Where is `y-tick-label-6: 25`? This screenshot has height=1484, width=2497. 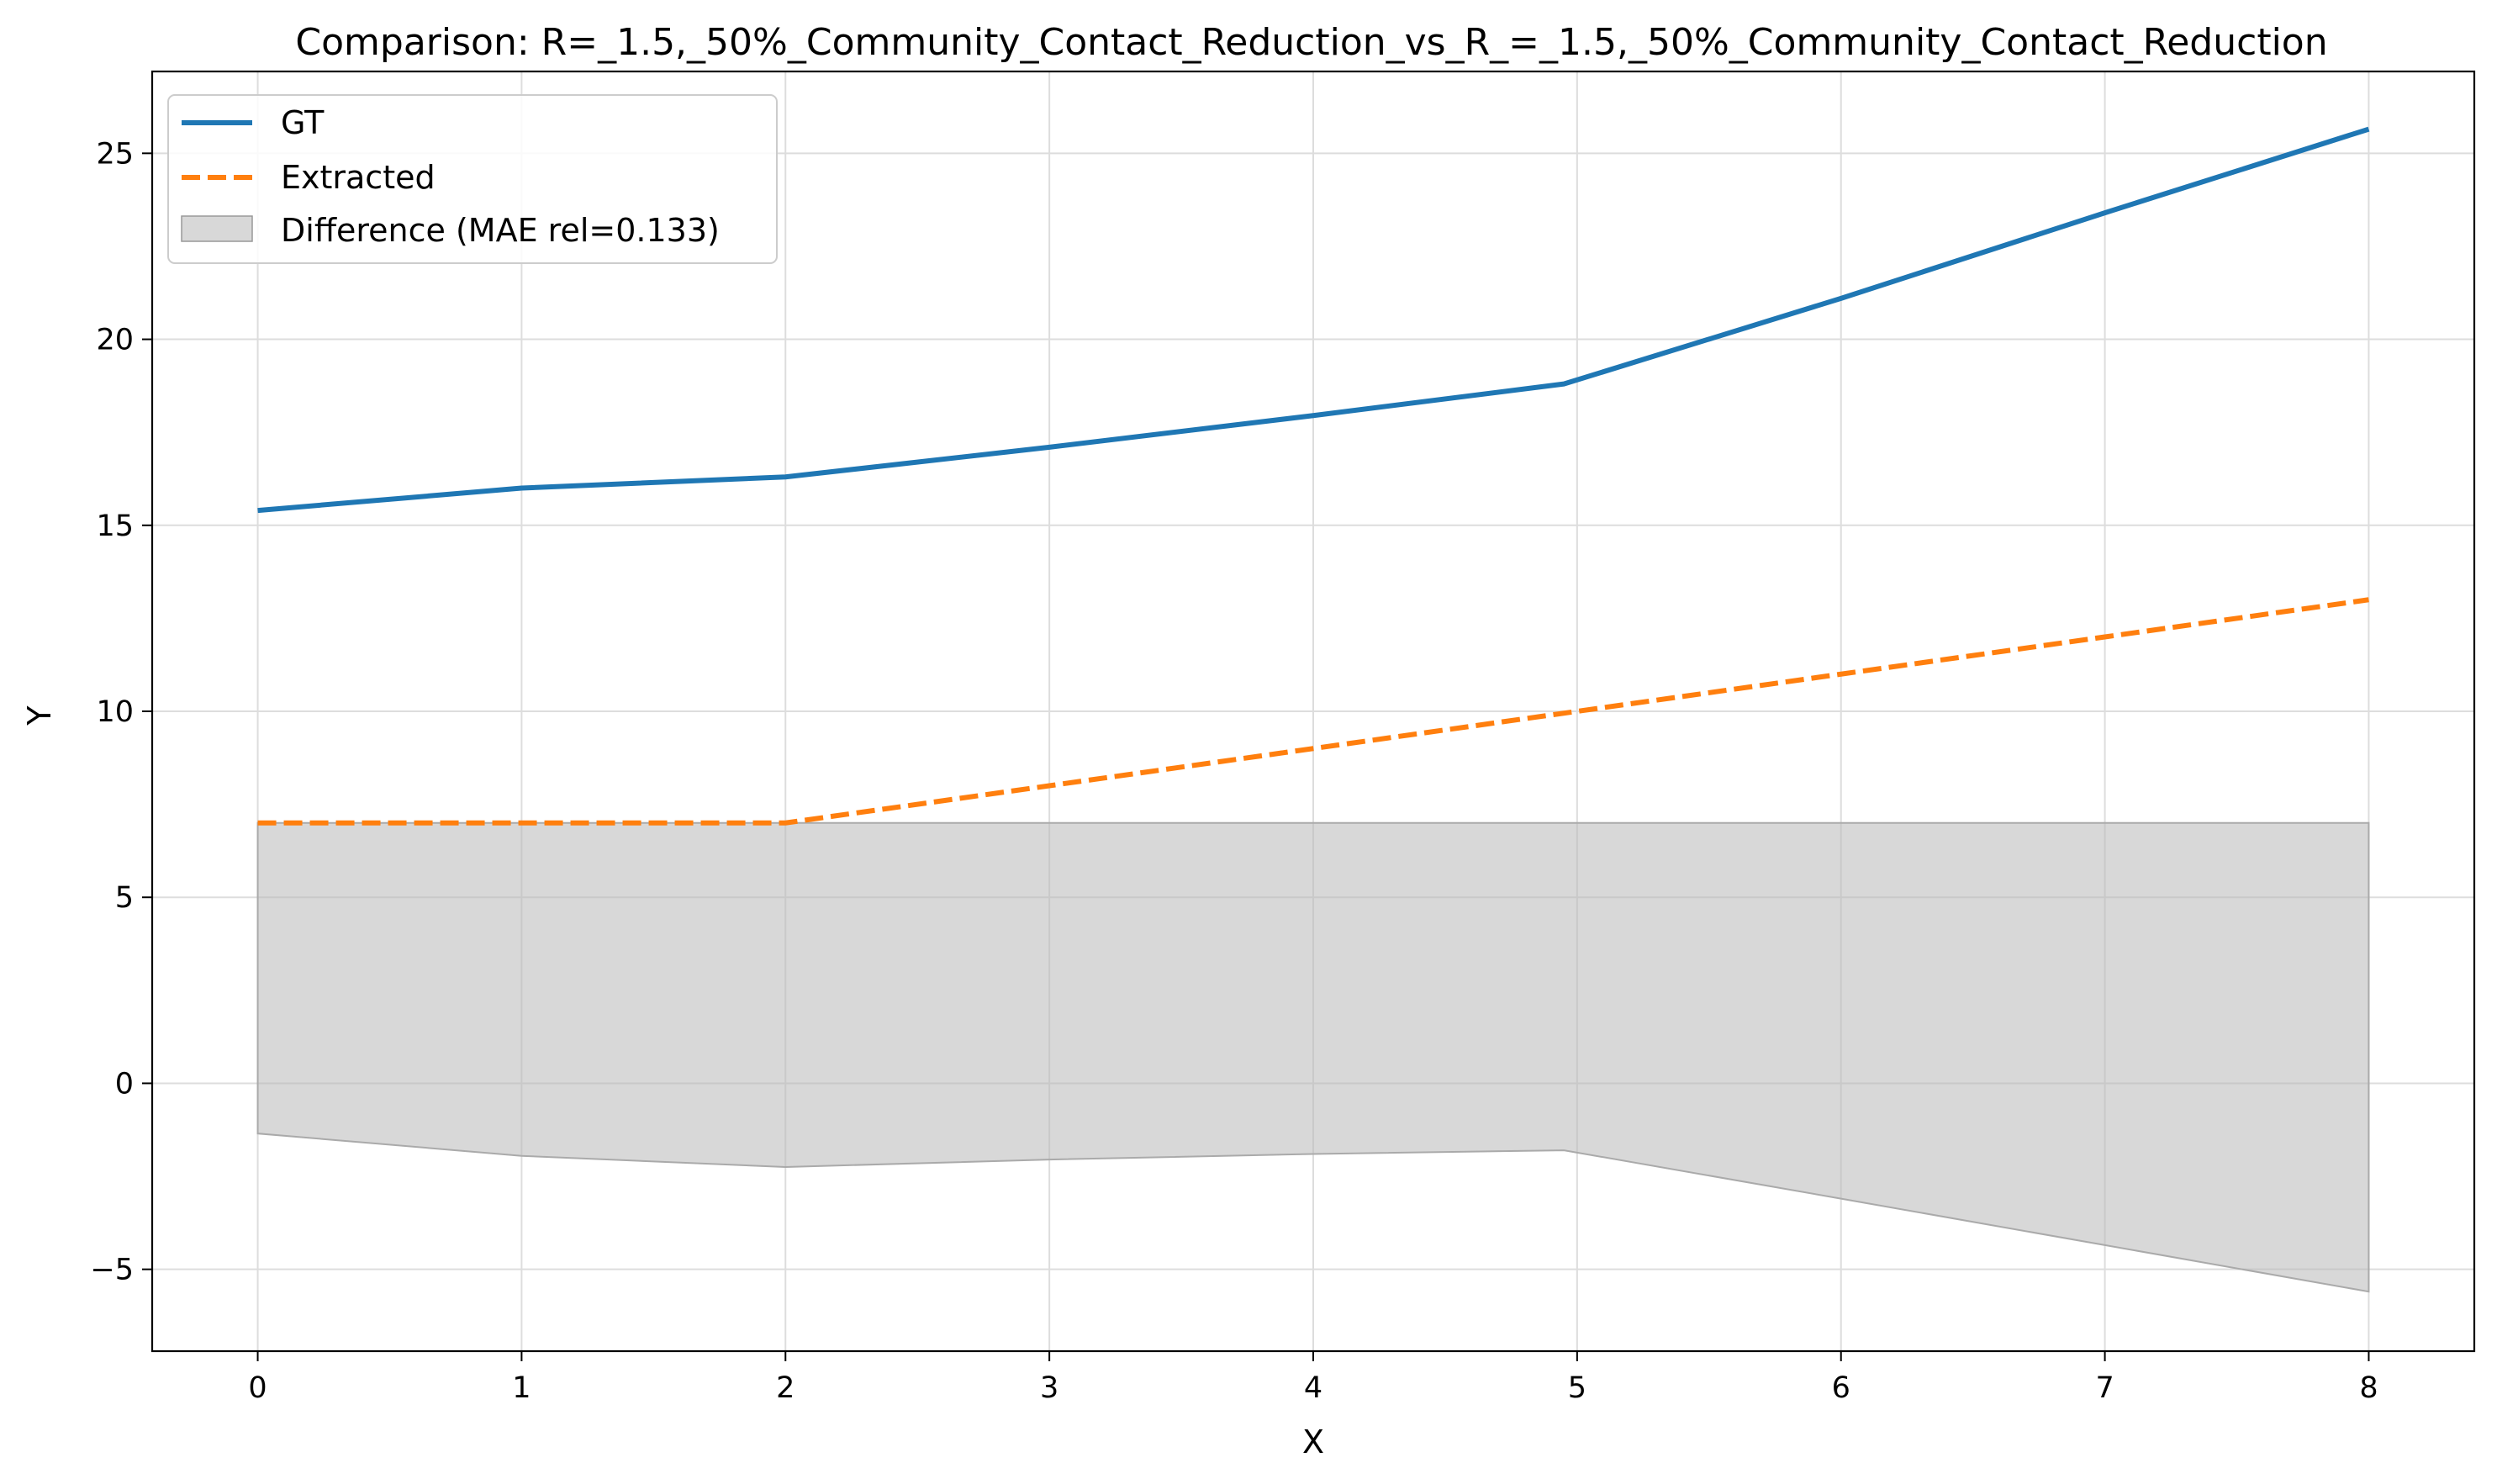 y-tick-label-6: 25 is located at coordinates (115, 154).